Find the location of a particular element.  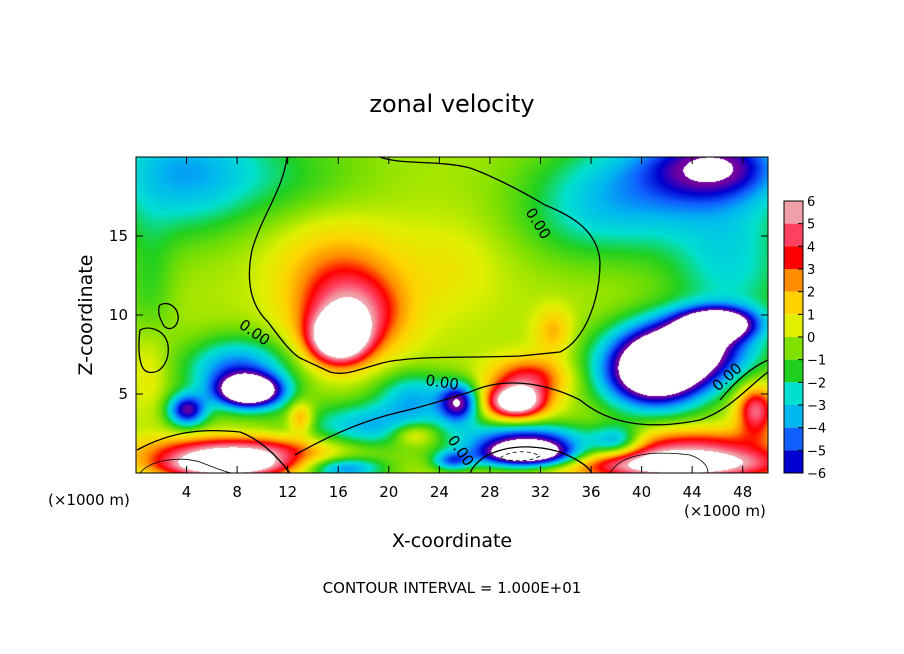

contour-interval-footer: CONTOUR INTERVAL = 1.000E+01 is located at coordinates (452, 588).